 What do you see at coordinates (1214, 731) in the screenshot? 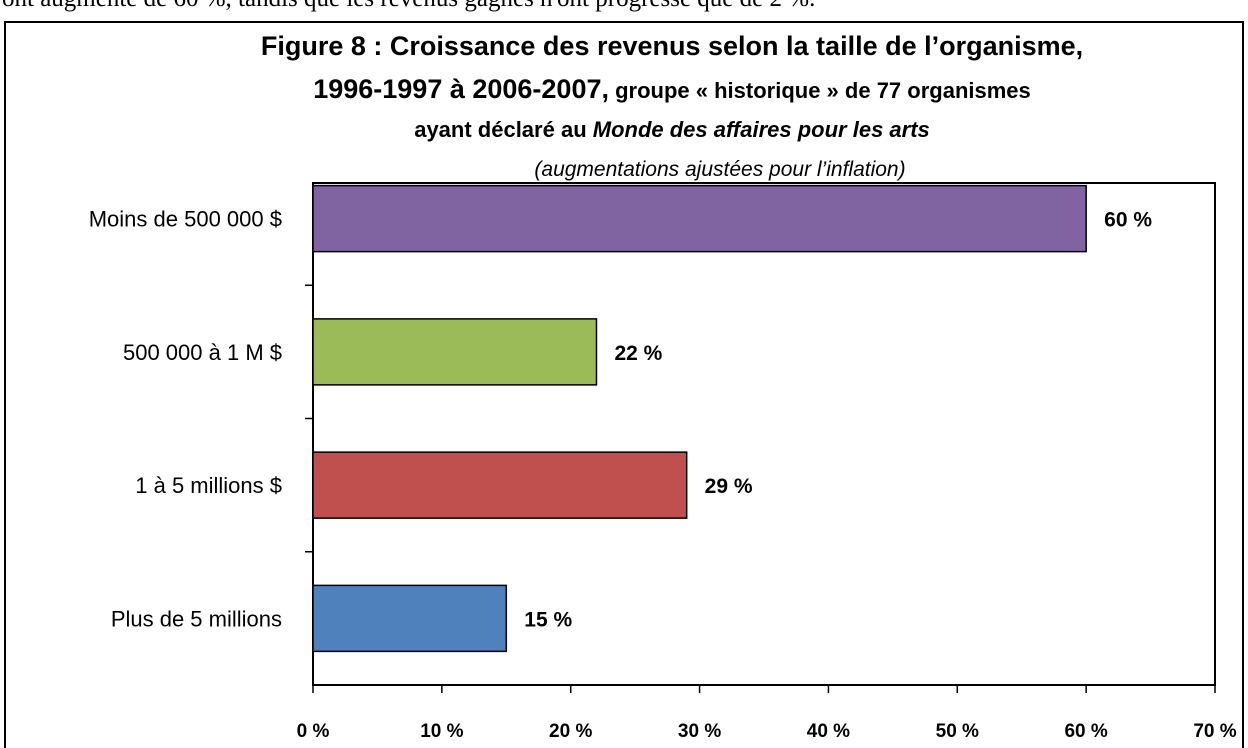
I see `x-tick-label: 70 %` at bounding box center [1214, 731].